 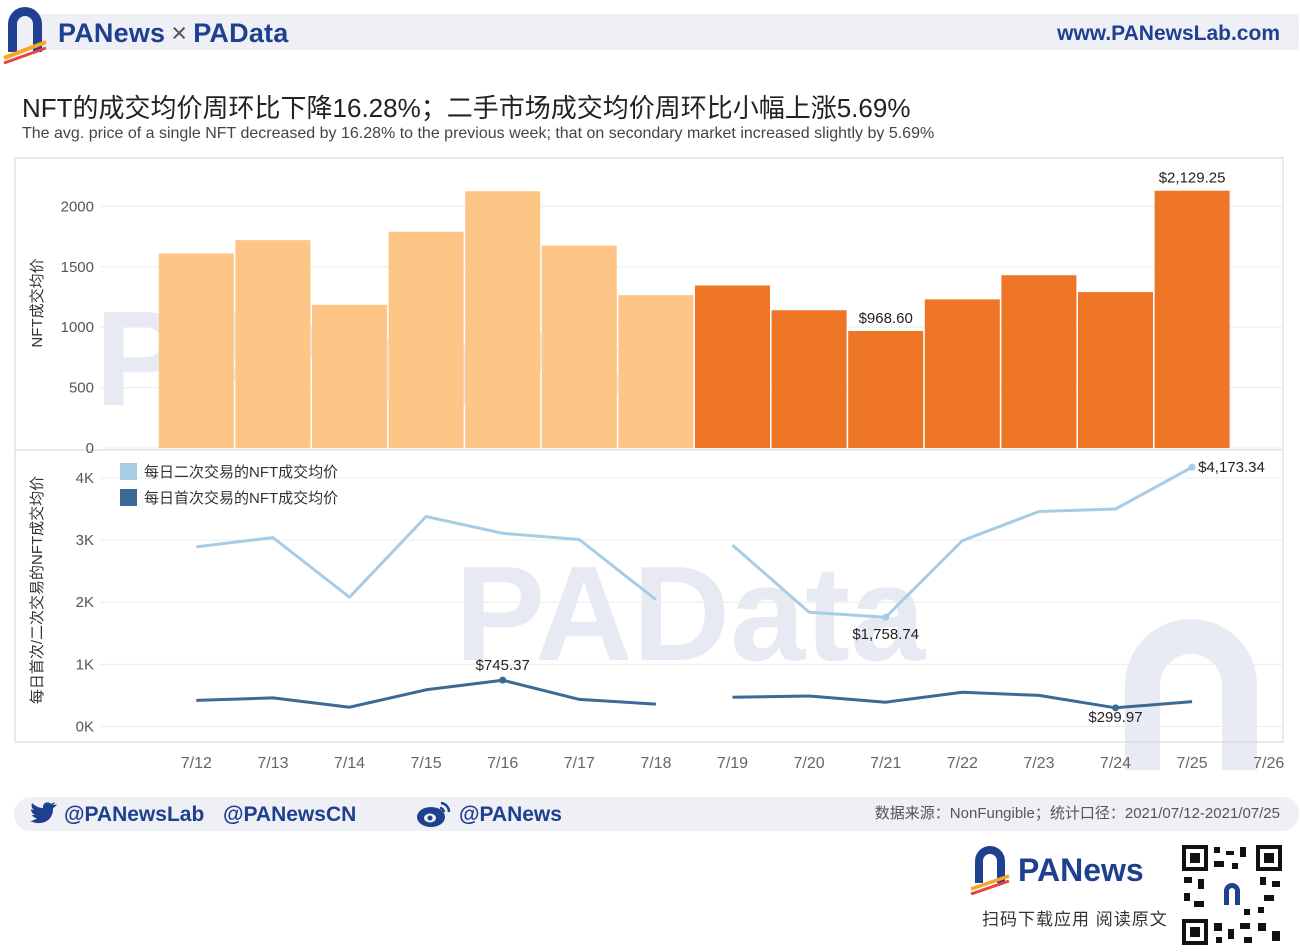 I want to click on x-tick-label: 7/19, so click(x=732, y=763).